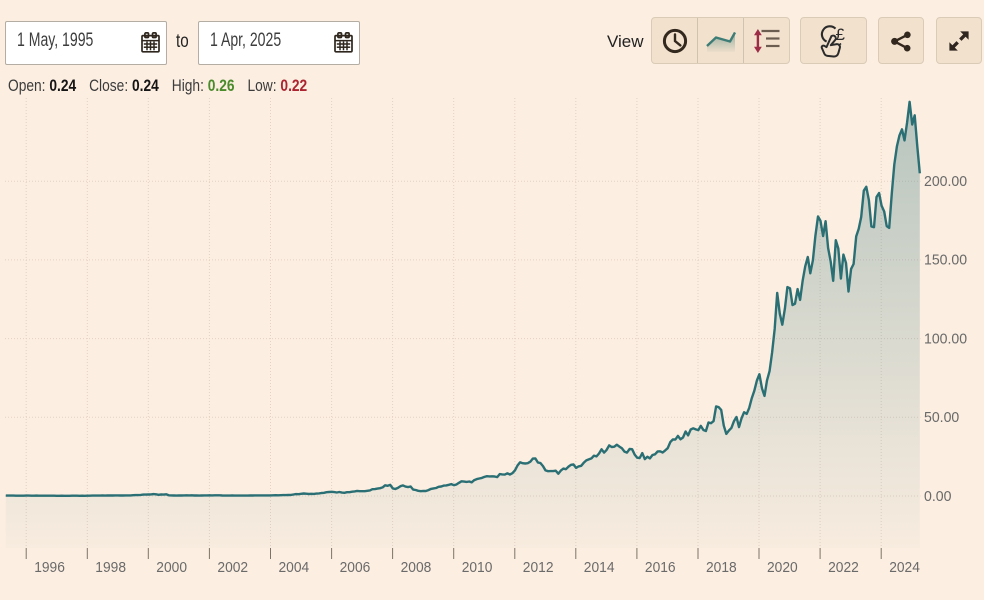 This screenshot has width=984, height=600. Describe the element at coordinates (171, 568) in the screenshot. I see `svg-text: 2000` at that location.